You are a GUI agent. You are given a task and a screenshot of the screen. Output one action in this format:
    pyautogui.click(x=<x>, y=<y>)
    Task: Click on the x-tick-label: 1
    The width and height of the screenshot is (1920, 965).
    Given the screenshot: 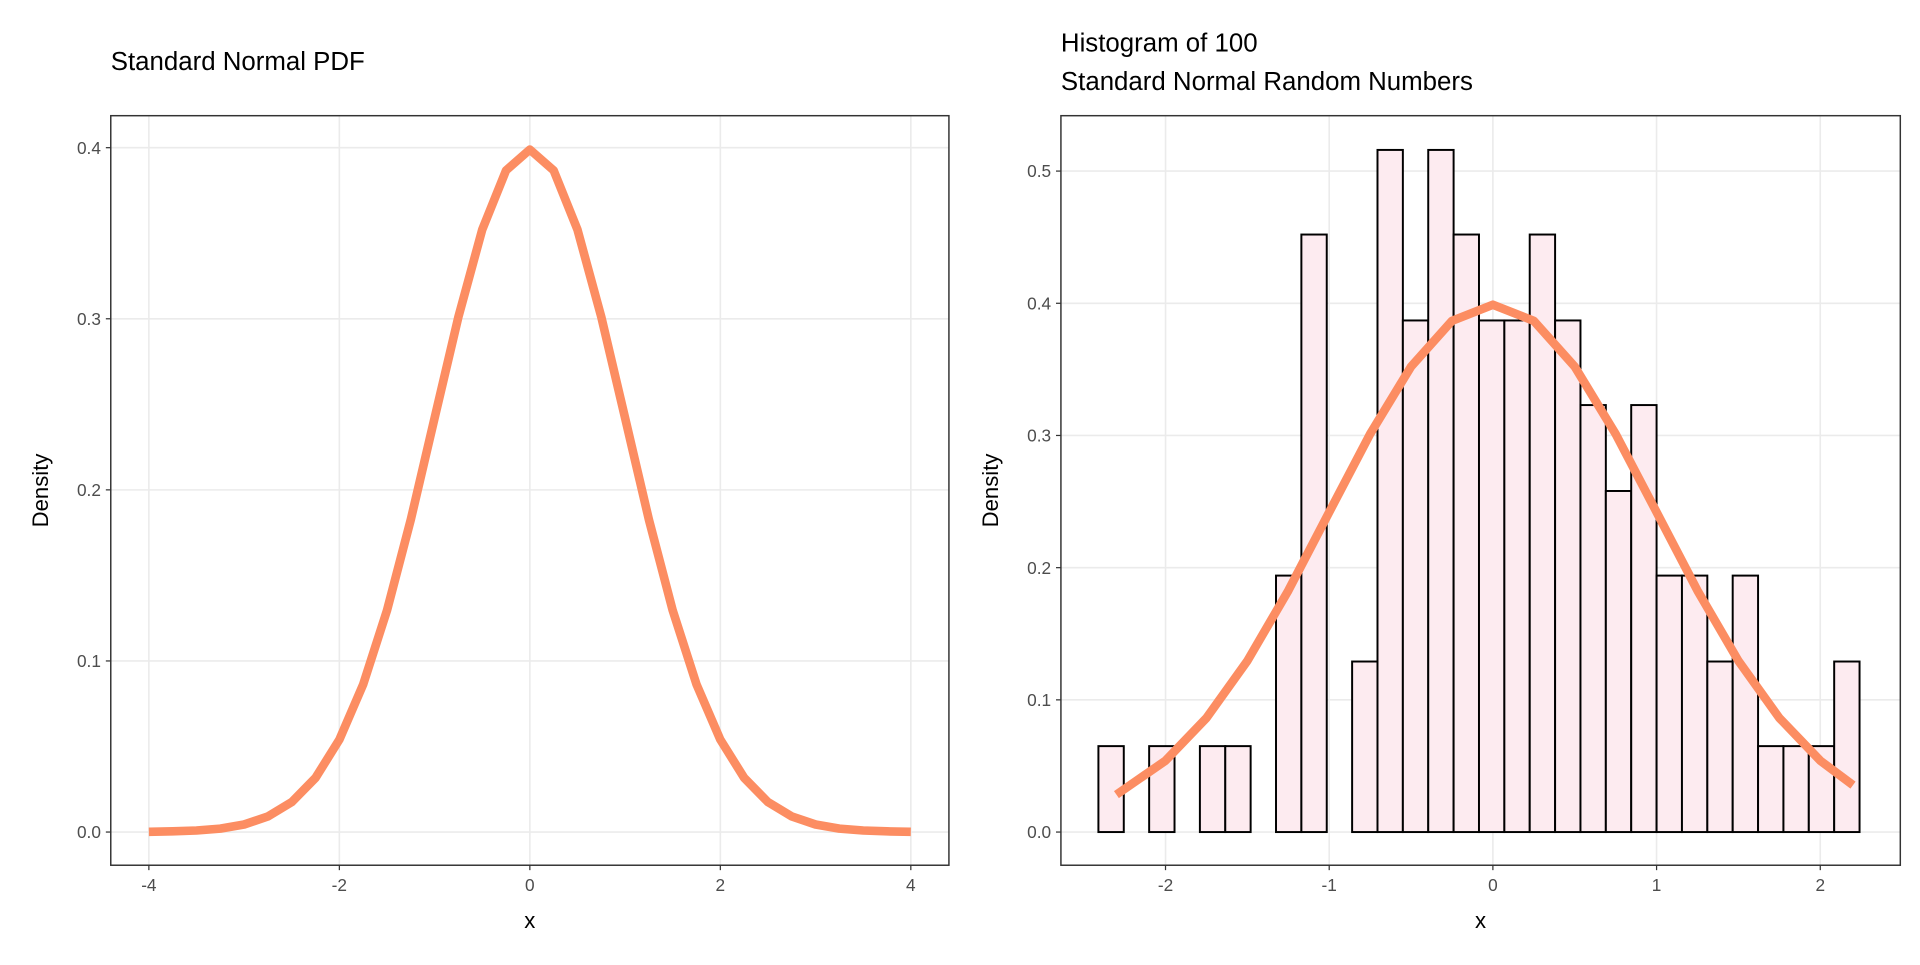 What is the action you would take?
    pyautogui.click(x=1657, y=885)
    